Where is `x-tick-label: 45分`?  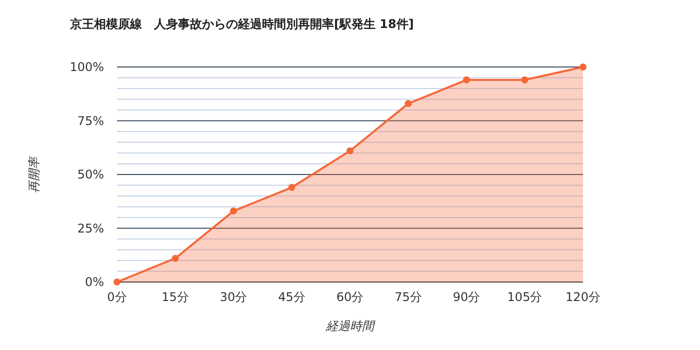 x-tick-label: 45分 is located at coordinates (292, 297).